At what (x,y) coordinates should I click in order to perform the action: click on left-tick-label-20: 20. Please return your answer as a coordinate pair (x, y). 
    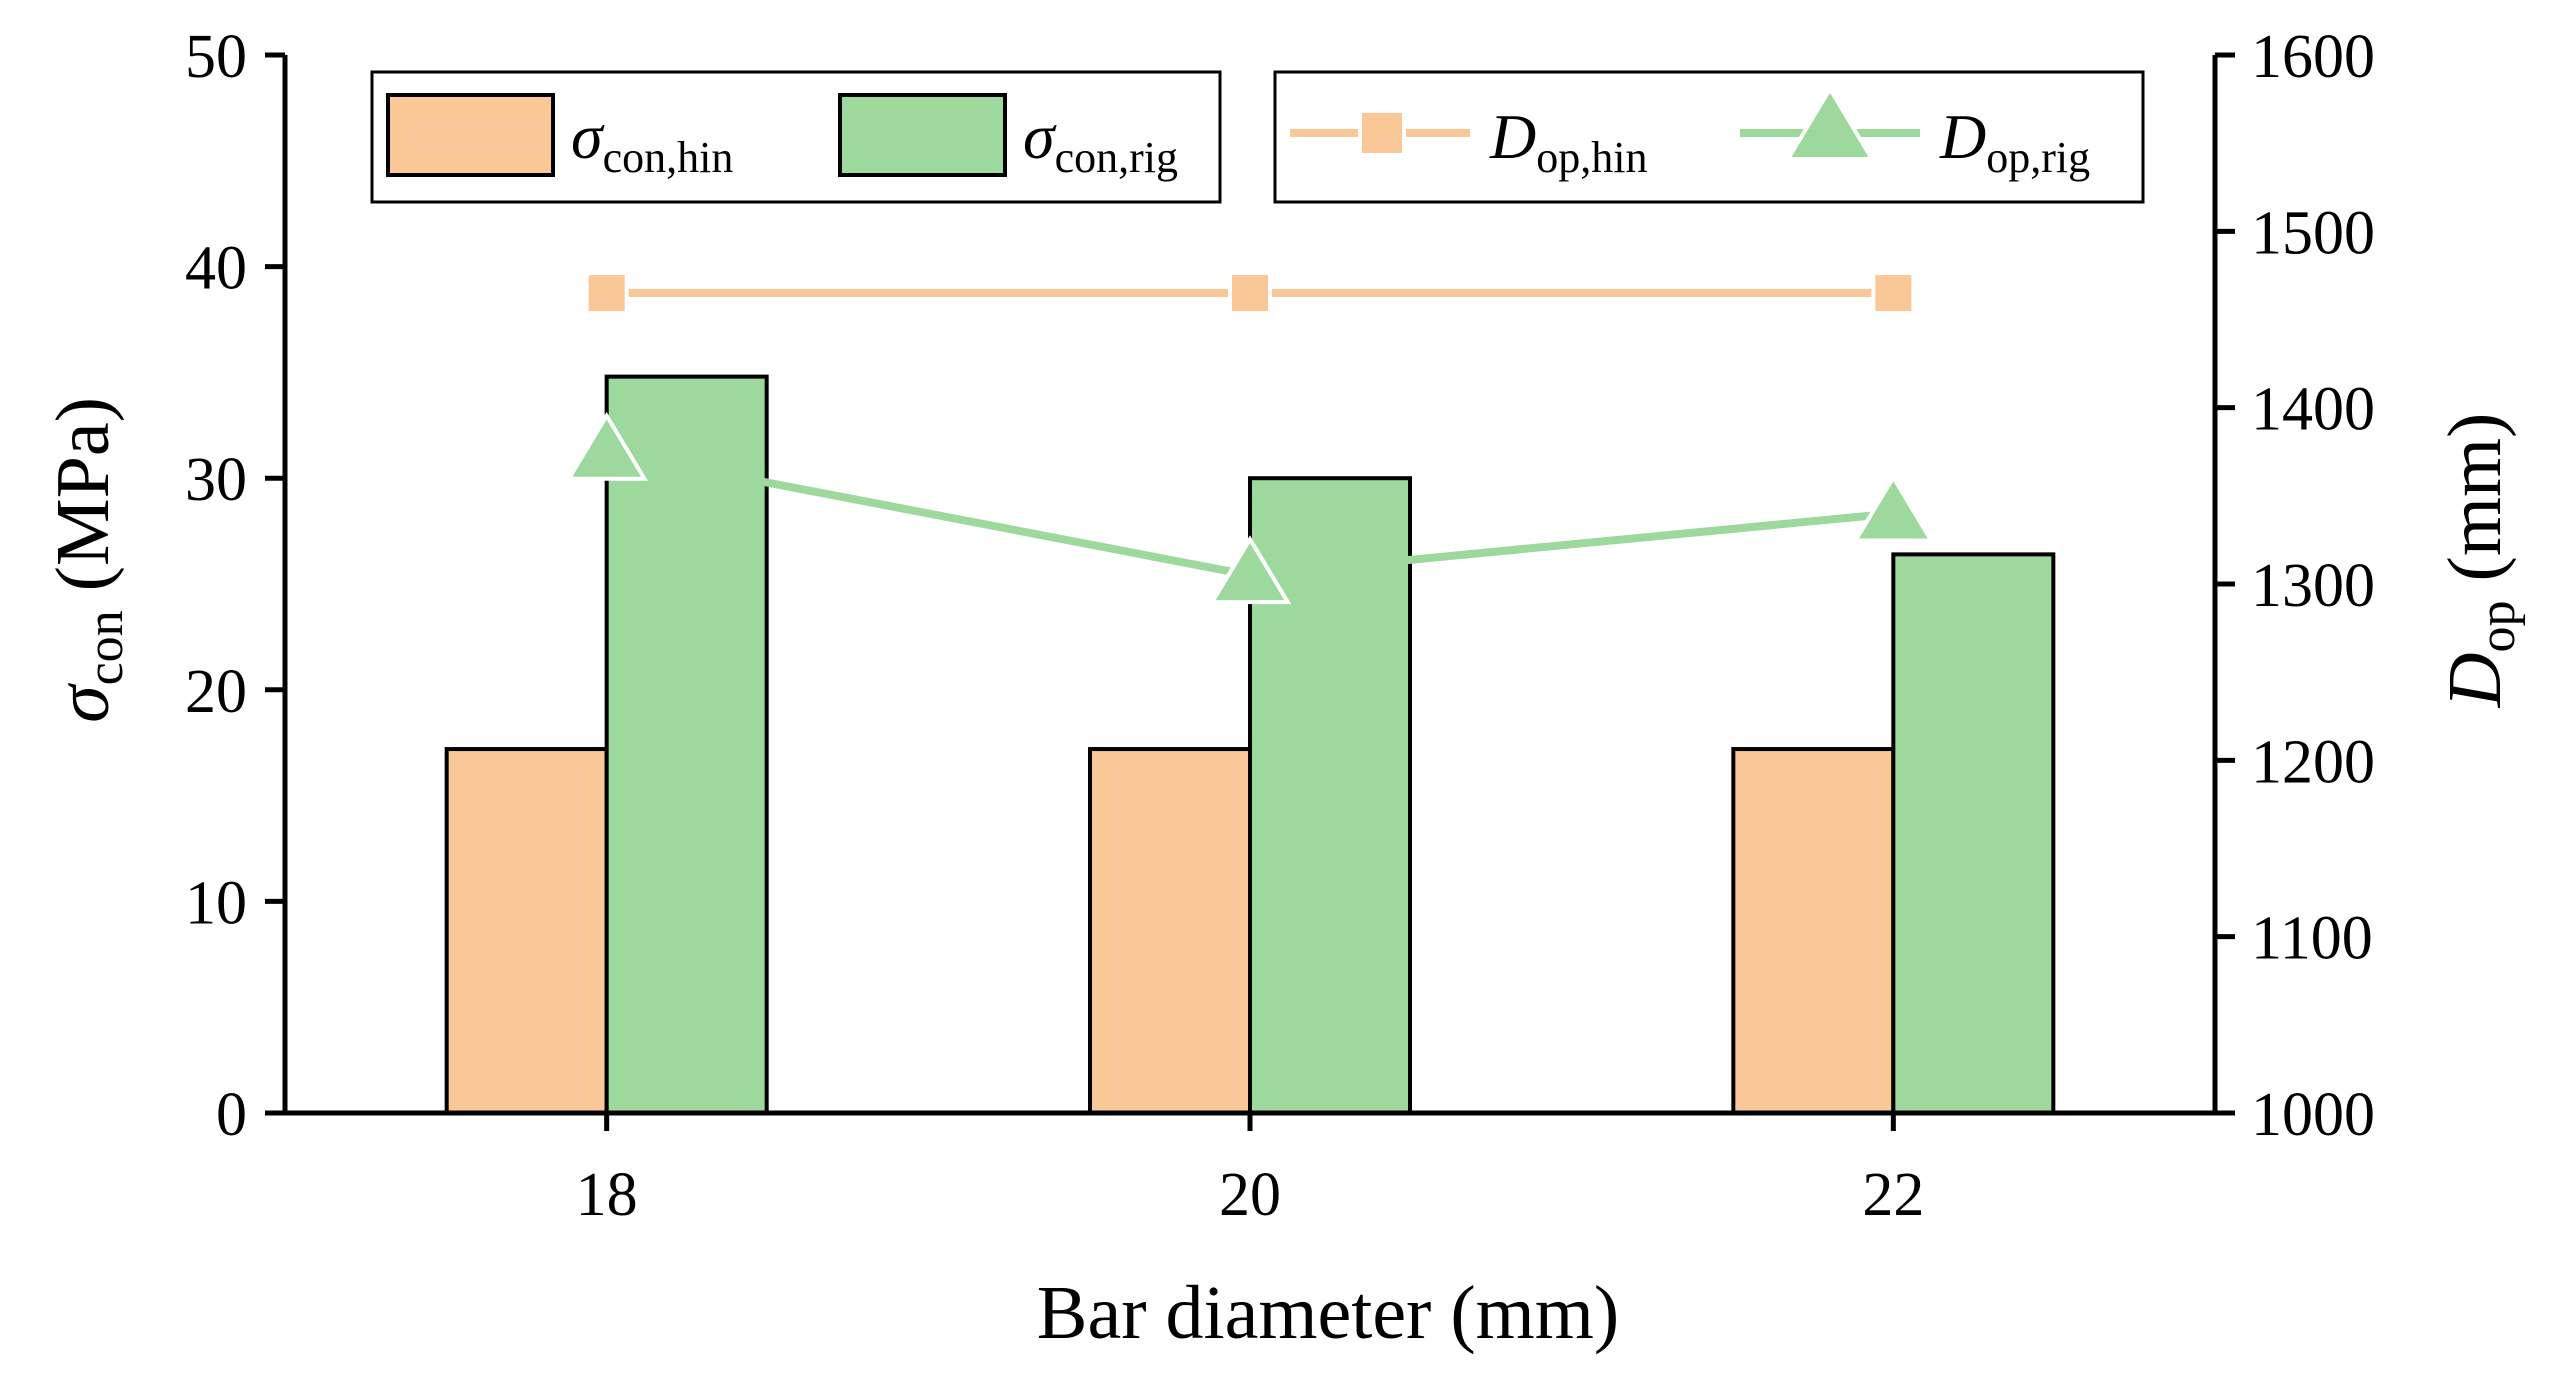
    Looking at the image, I should click on (216, 692).